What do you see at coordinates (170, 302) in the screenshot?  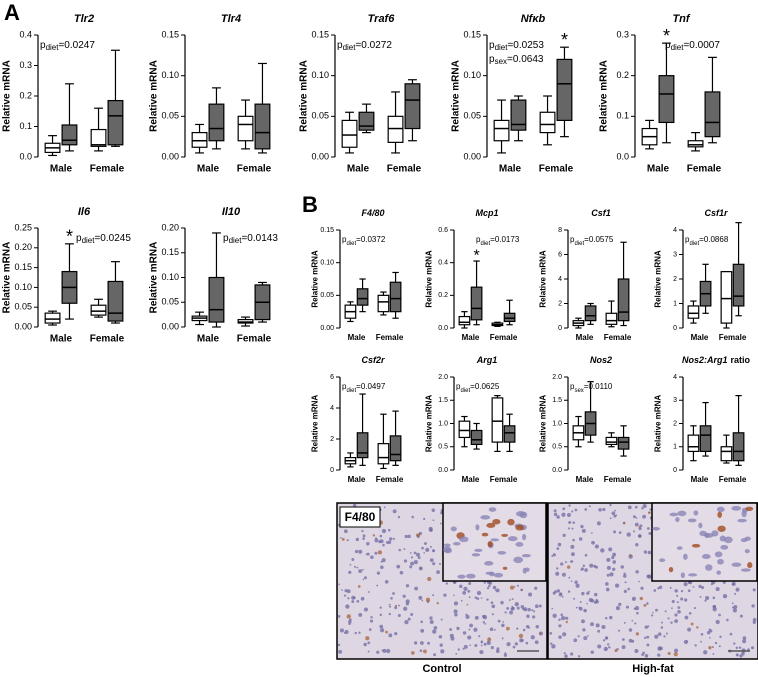 I see `y-tick-label: 0.05` at bounding box center [170, 302].